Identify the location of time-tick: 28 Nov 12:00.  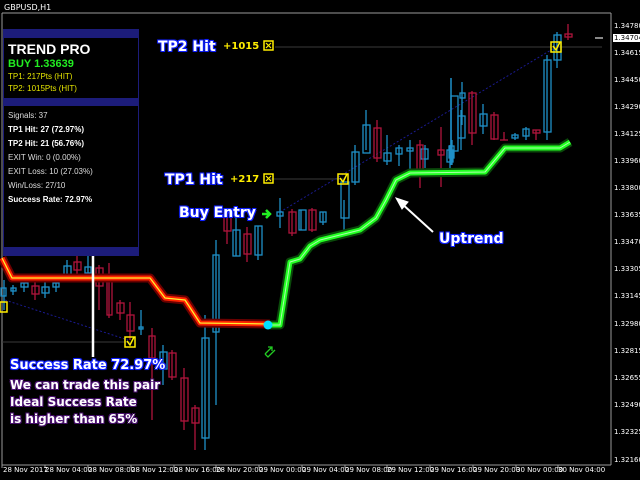
(155, 470).